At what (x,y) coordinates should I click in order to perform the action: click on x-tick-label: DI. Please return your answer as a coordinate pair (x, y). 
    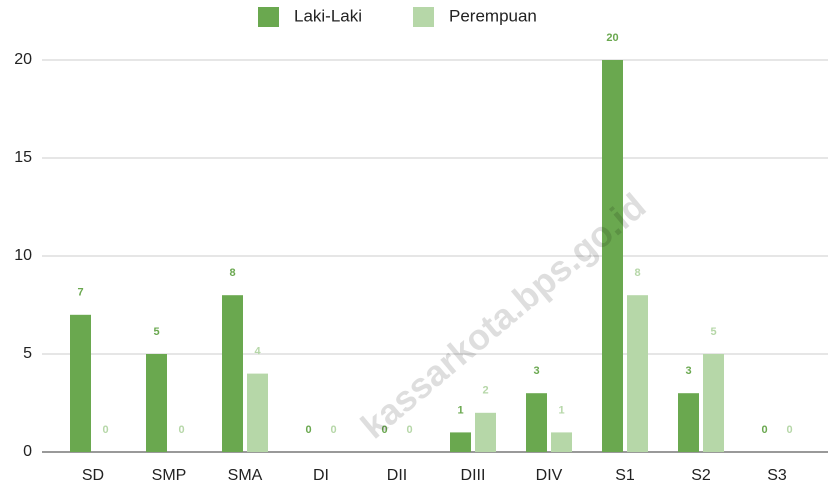
    Looking at the image, I should click on (321, 475).